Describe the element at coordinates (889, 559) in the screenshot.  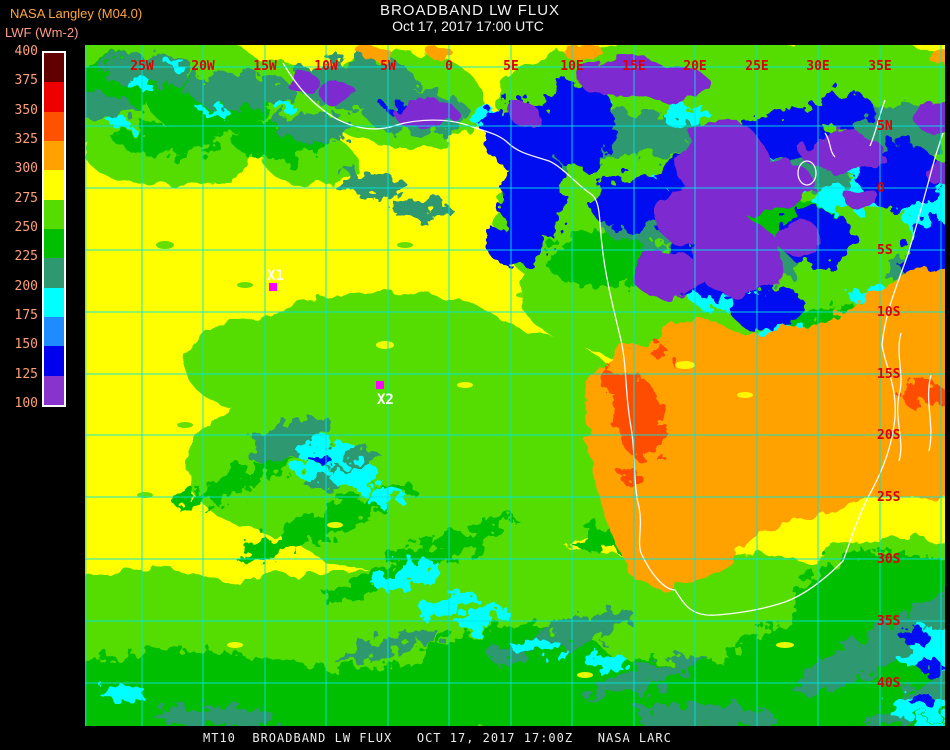
I see `lat-label: 30S` at that location.